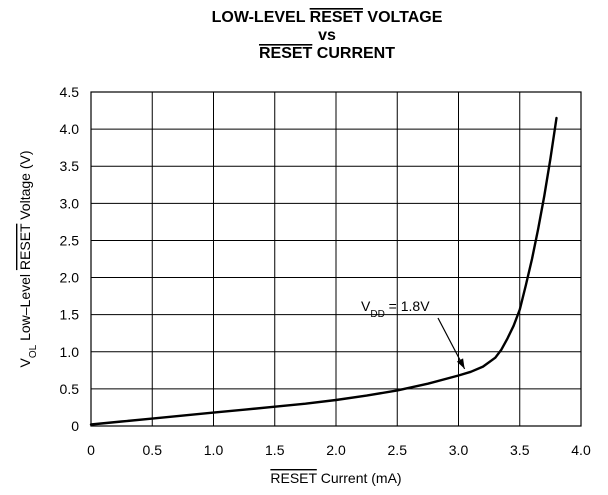 This screenshot has height=495, width=608. What do you see at coordinates (214, 450) in the screenshot?
I see `x-tick-label: 1.0` at bounding box center [214, 450].